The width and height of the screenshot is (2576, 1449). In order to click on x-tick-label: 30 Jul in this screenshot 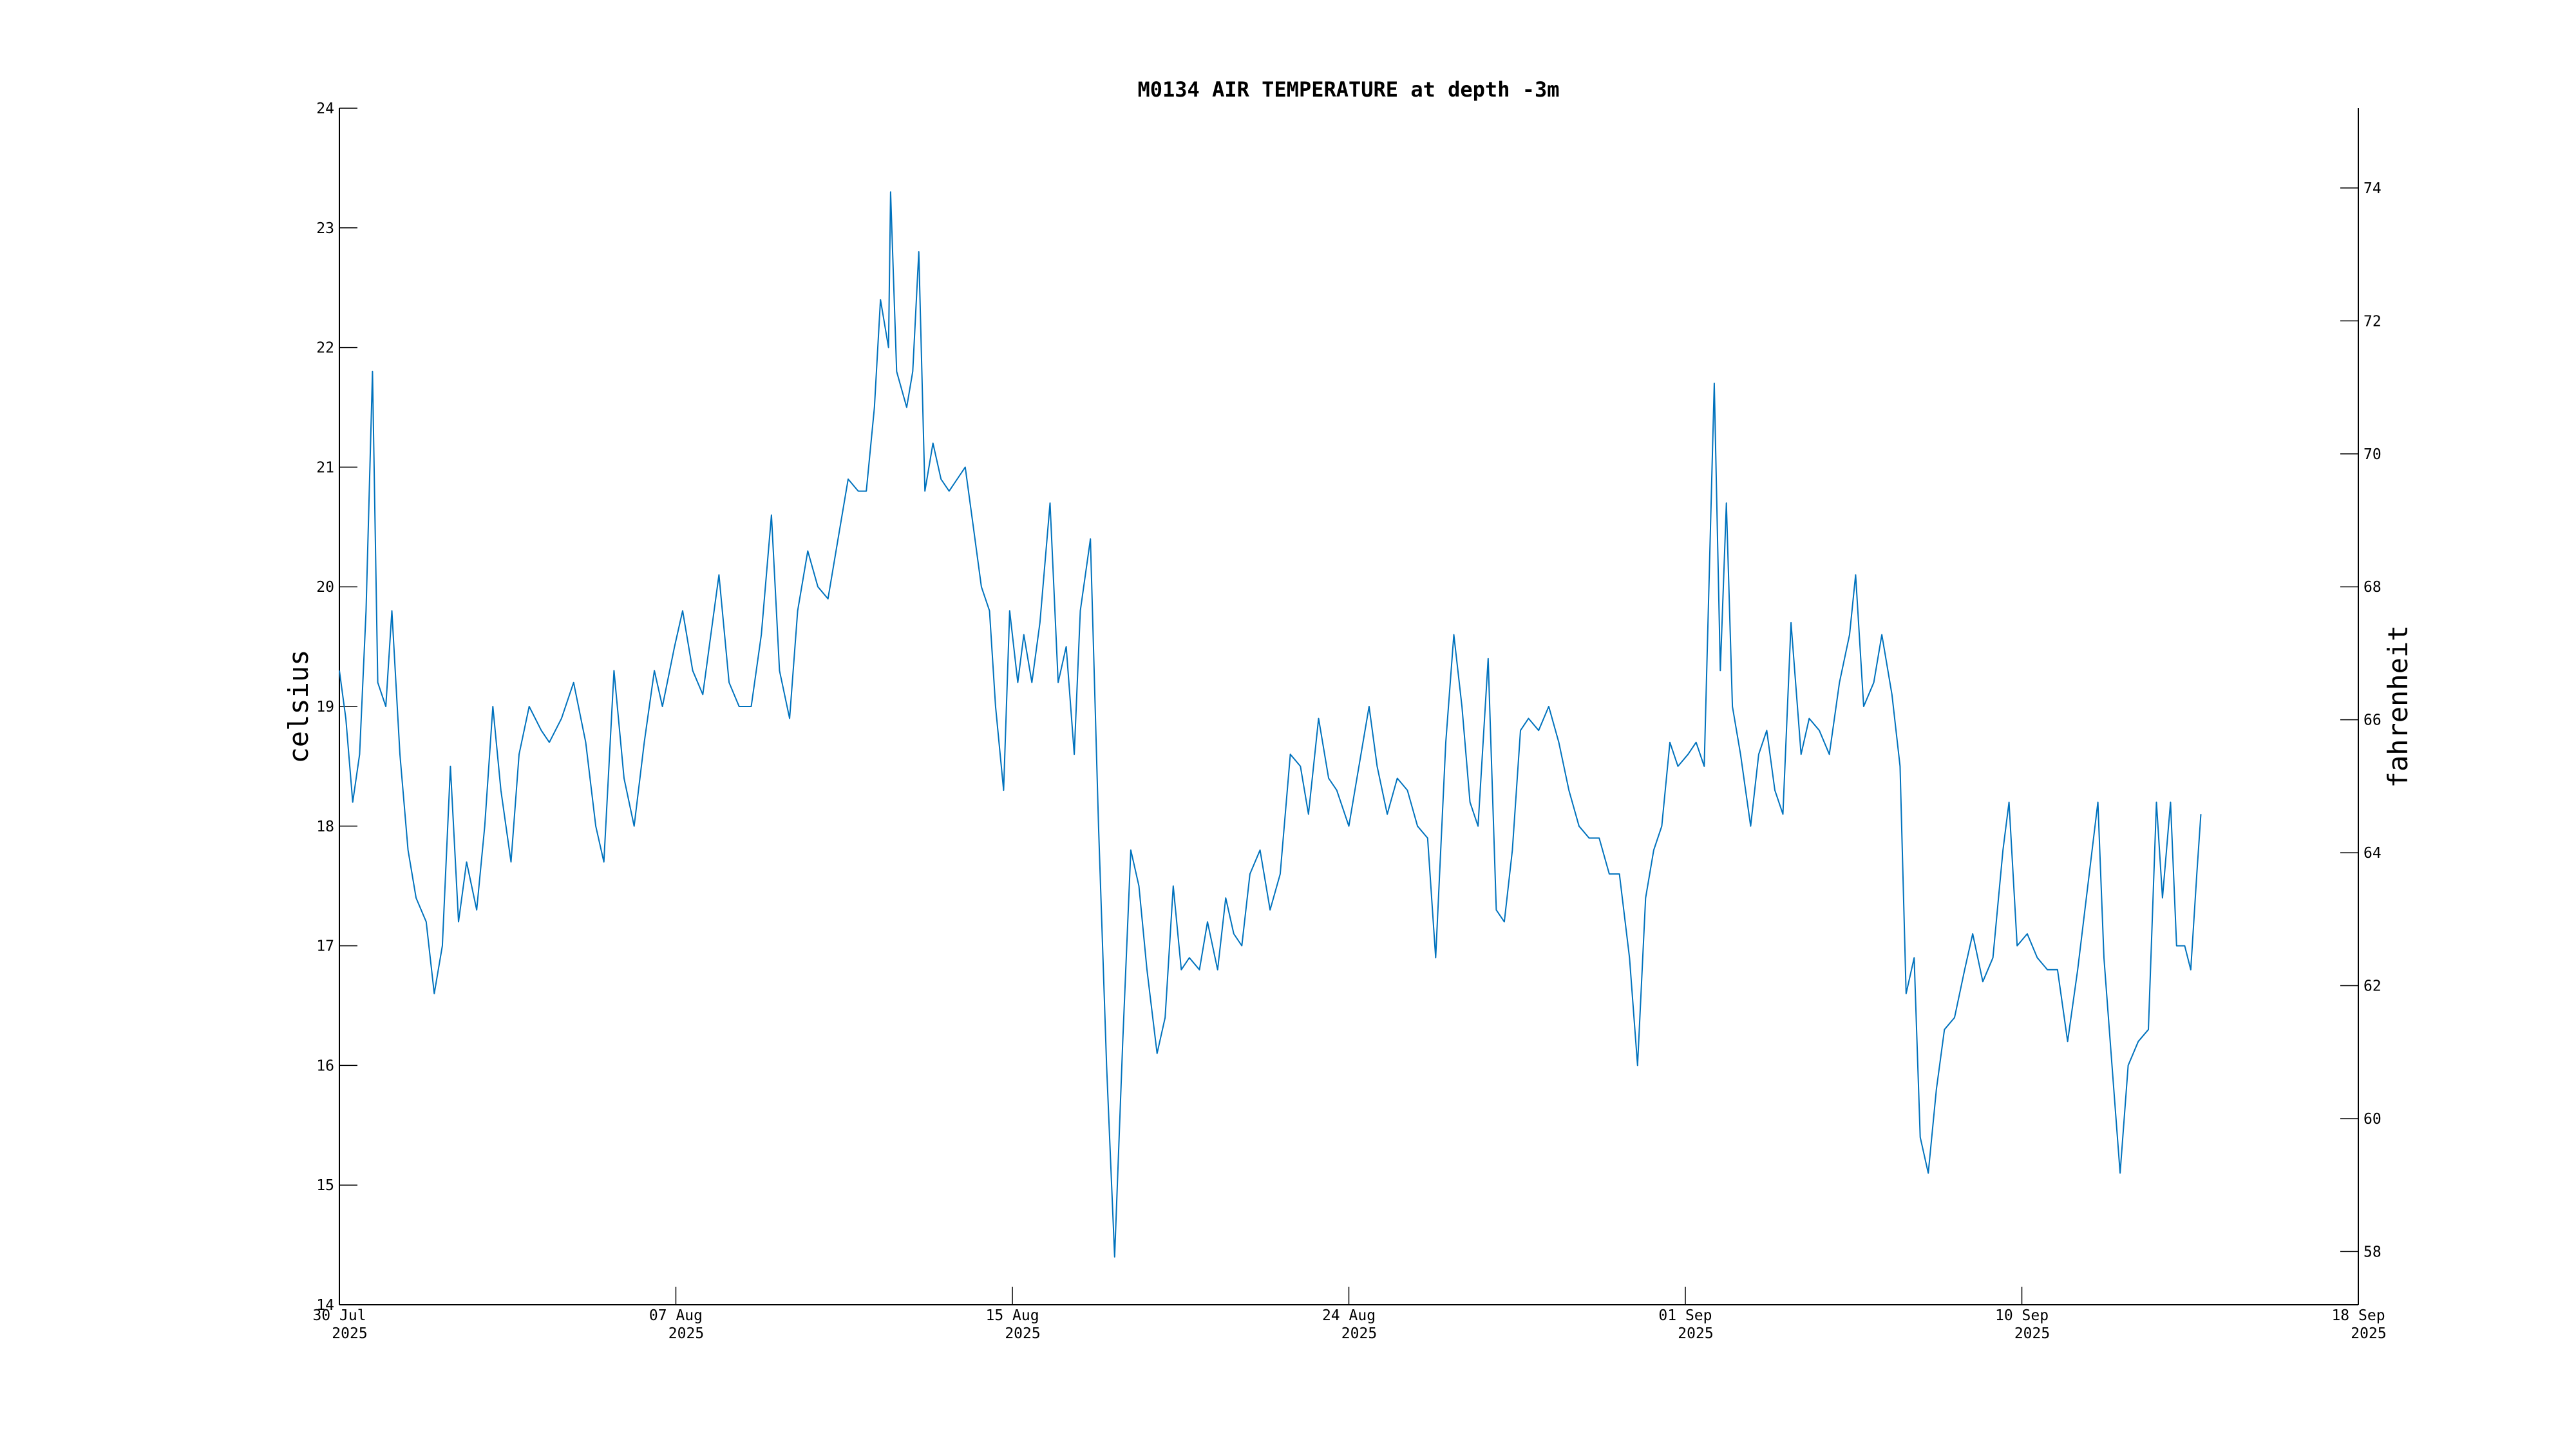, I will do `click(339, 1316)`.